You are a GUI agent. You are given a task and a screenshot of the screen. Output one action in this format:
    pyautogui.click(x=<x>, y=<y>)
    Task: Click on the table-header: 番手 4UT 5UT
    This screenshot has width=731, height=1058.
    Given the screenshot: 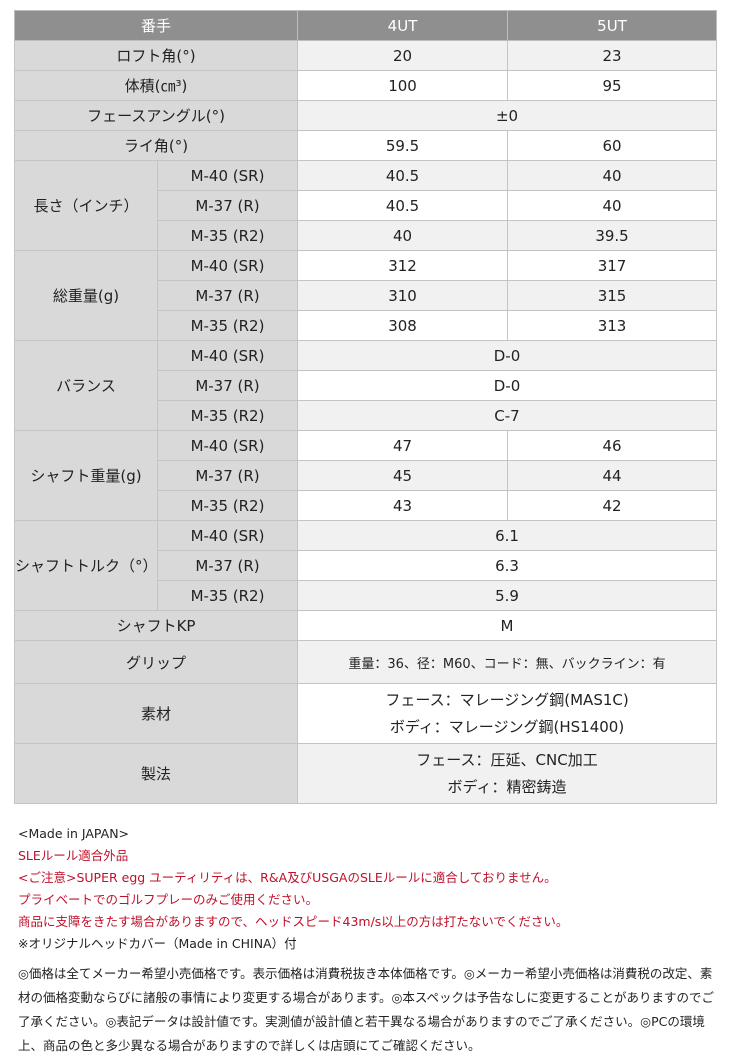 What is the action you would take?
    pyautogui.click(x=365, y=25)
    